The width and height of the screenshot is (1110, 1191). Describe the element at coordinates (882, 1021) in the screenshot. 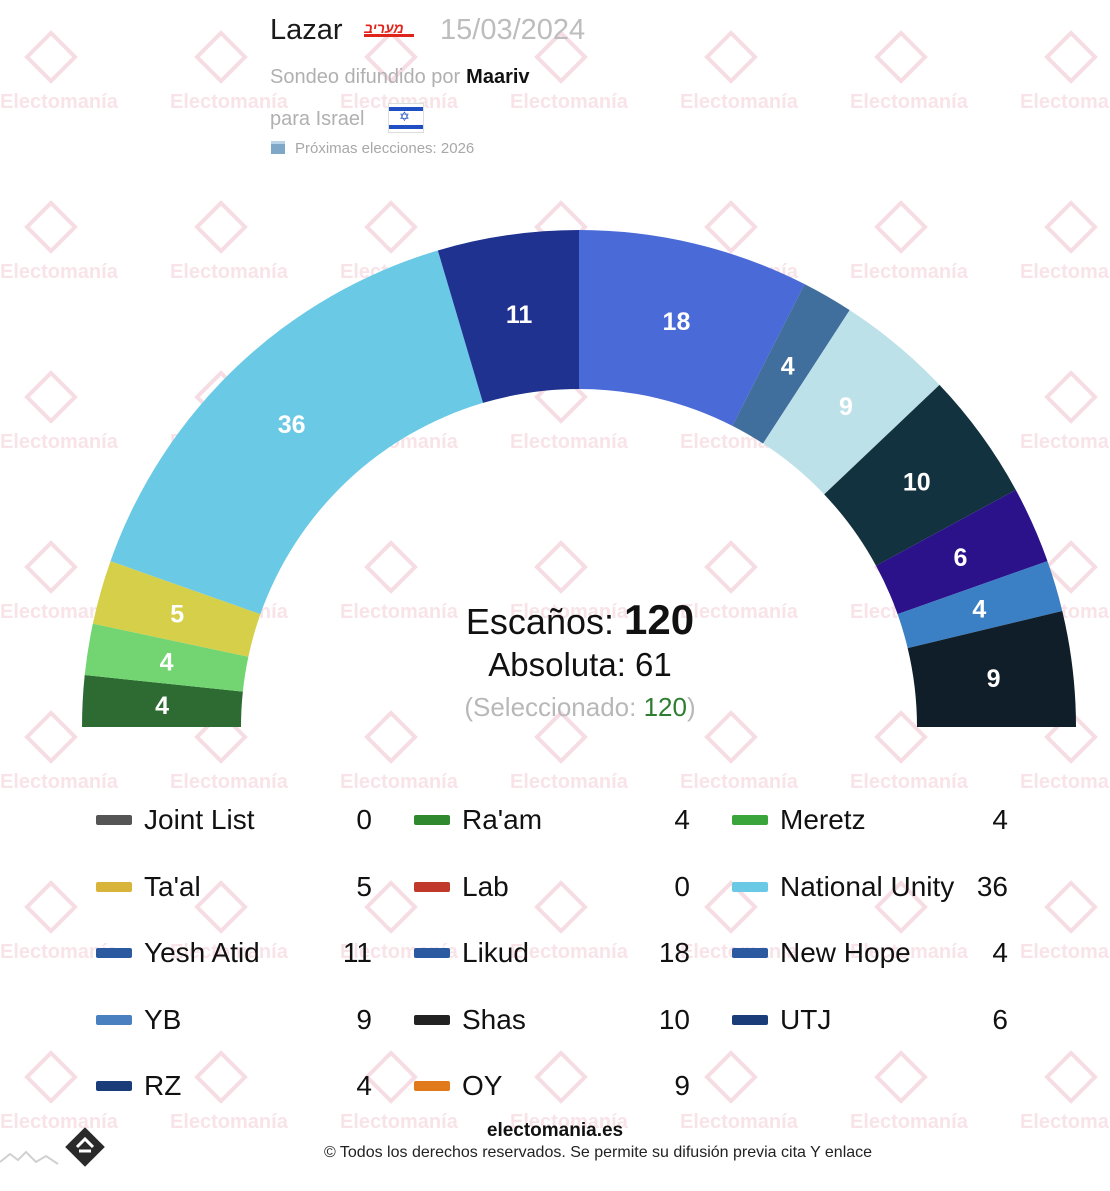

I see `legend-item: UTJ 6` at that location.